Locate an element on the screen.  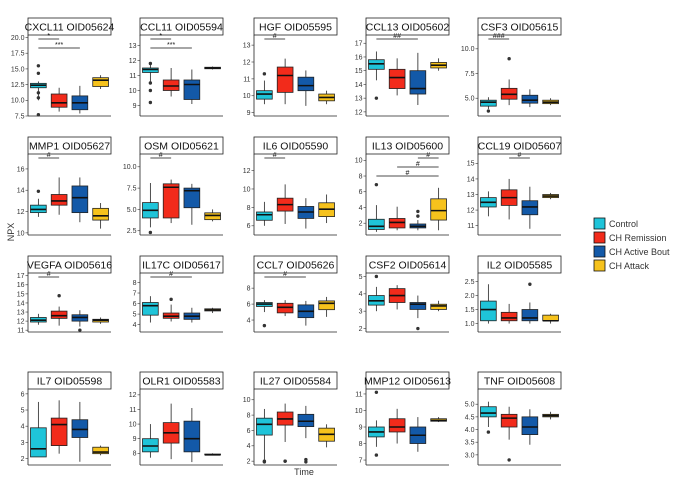
y-tick-label: 10.0 is located at coordinates (18, 101).